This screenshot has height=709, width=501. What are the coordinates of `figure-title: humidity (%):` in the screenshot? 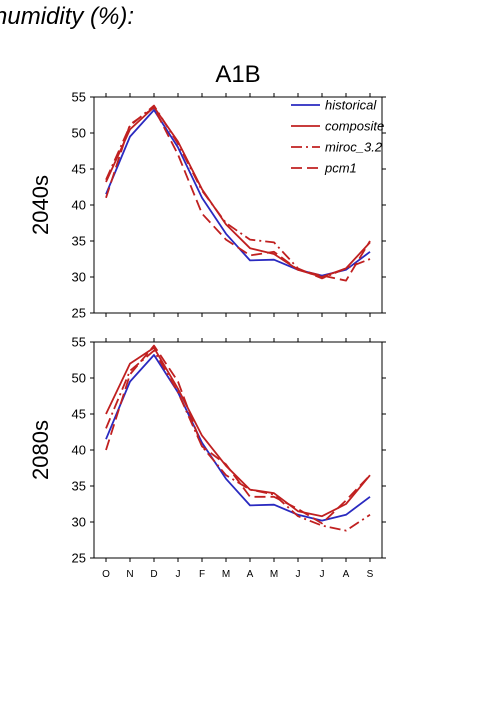 It's located at (67, 16).